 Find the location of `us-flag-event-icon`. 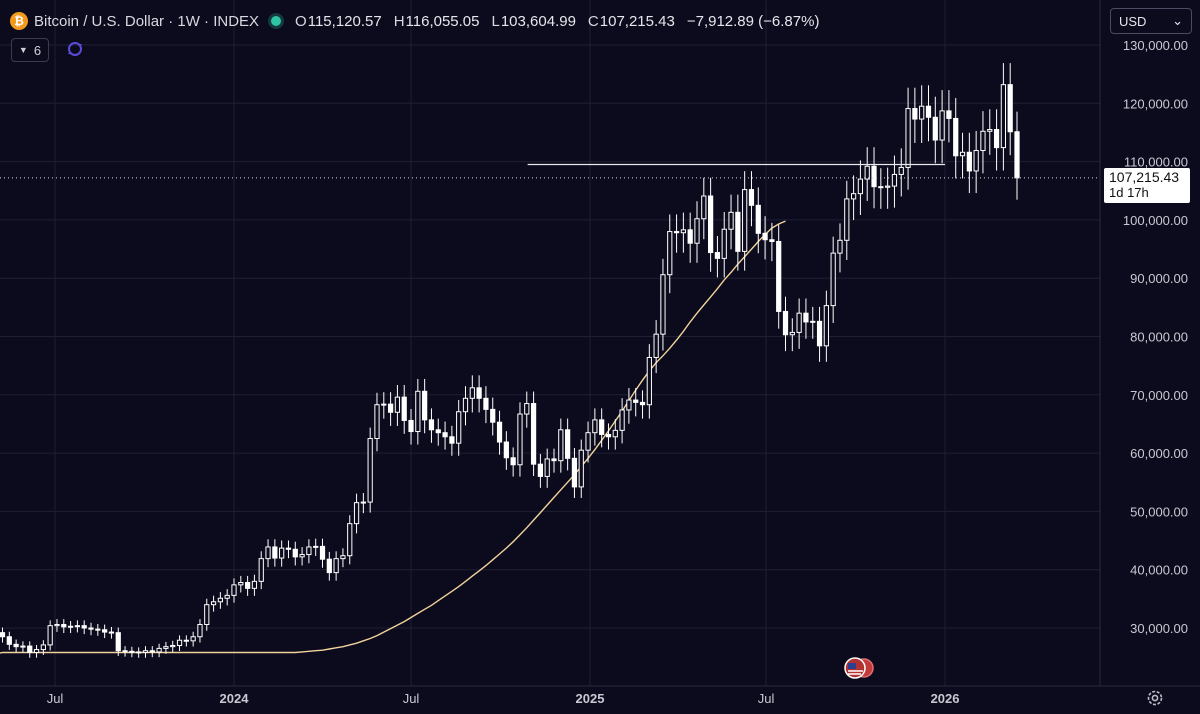

us-flag-event-icon is located at coordinates (859, 668).